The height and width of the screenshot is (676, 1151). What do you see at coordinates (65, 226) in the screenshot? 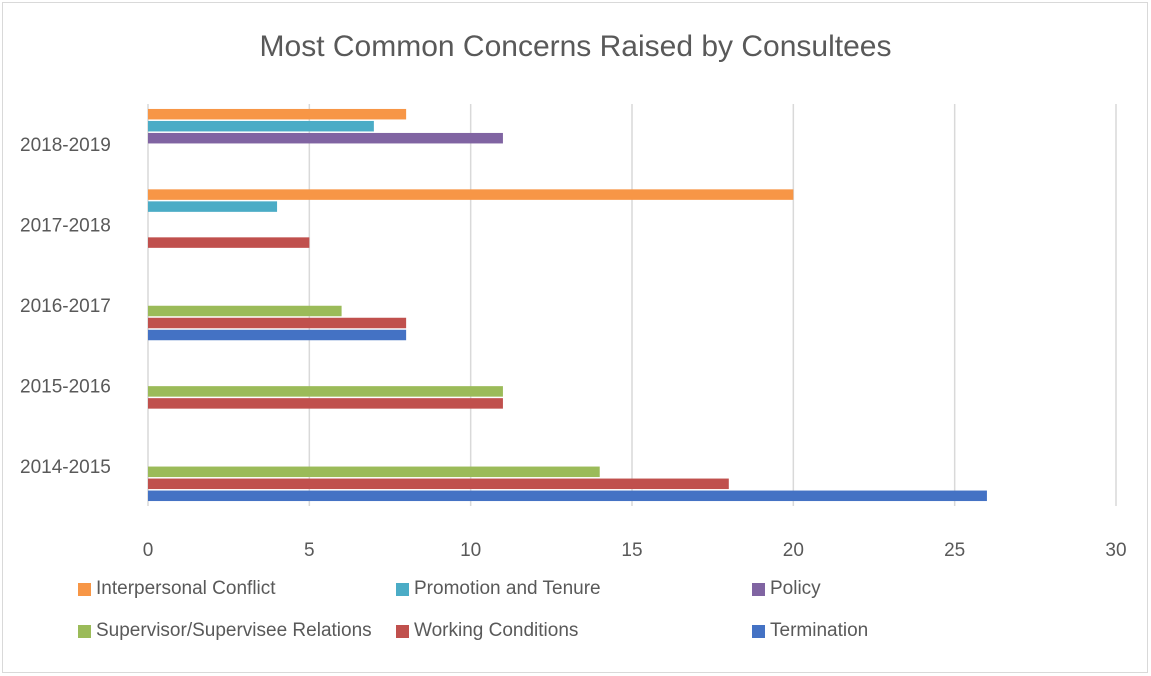
I see `y-category-label: 2017-2018` at bounding box center [65, 226].